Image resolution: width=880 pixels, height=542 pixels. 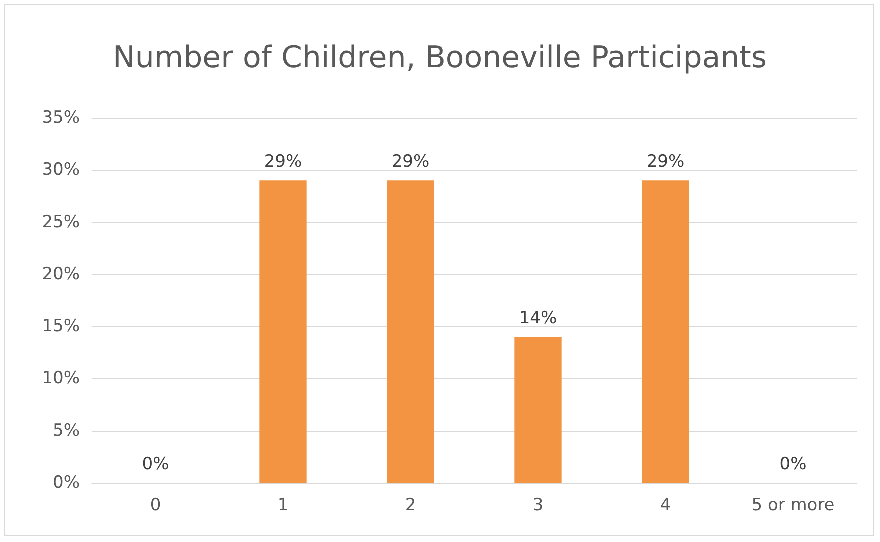 I want to click on y-tick-label: 20%, so click(x=61, y=274).